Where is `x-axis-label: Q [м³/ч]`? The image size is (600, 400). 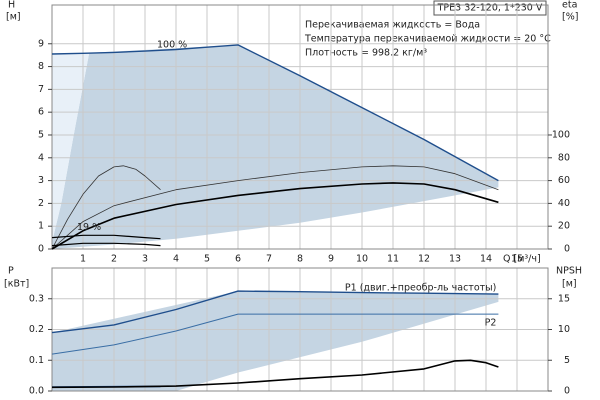
x-axis-label: Q [м³/ч] is located at coordinates (522, 259).